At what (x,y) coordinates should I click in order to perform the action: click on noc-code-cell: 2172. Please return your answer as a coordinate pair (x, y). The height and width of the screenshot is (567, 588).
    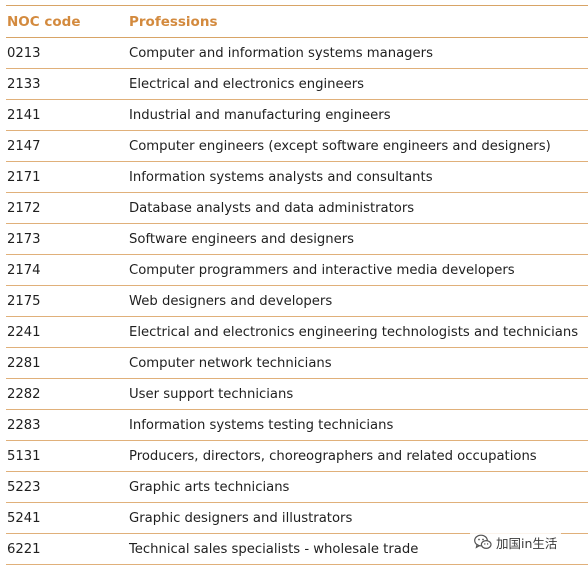
    Looking at the image, I should click on (67, 208).